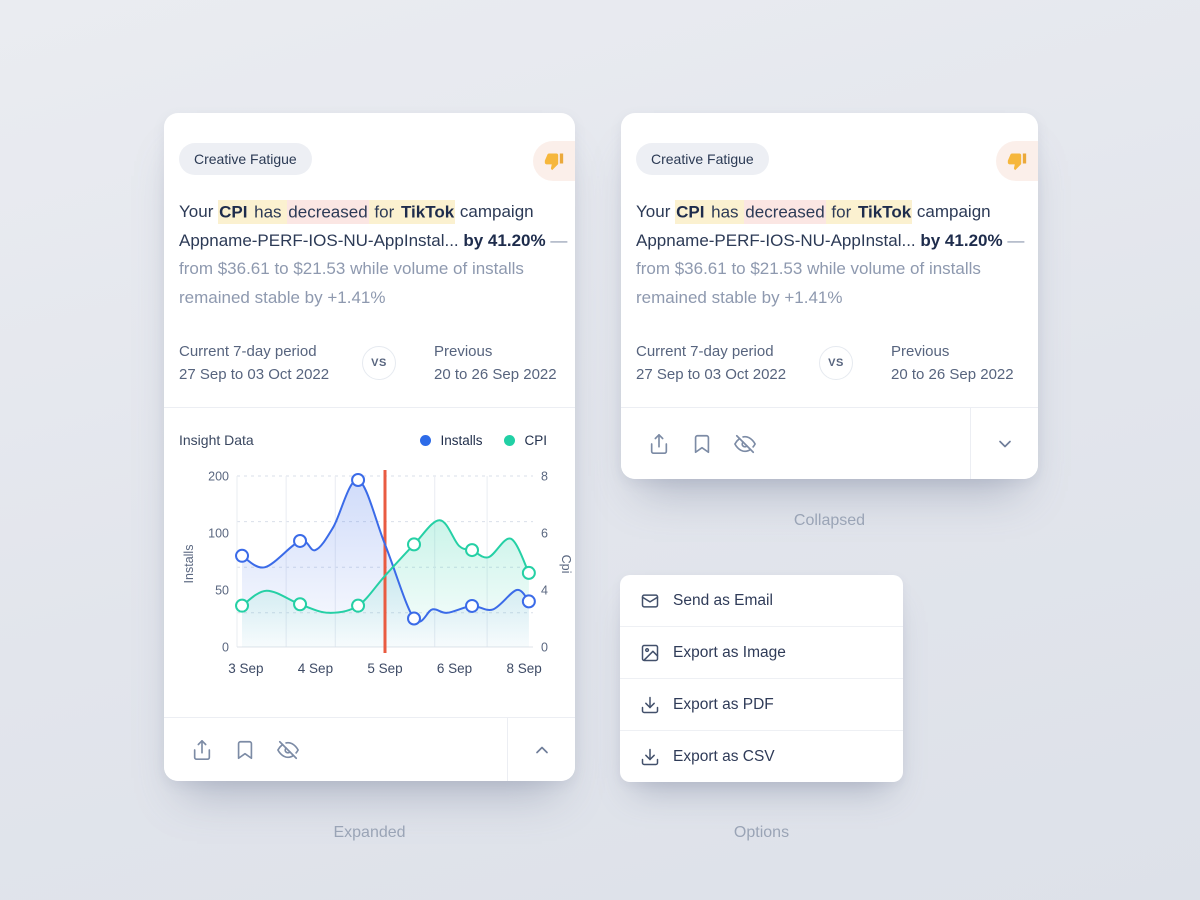 The width and height of the screenshot is (1200, 900). I want to click on menu-item-label: Export as PDF, so click(723, 704).